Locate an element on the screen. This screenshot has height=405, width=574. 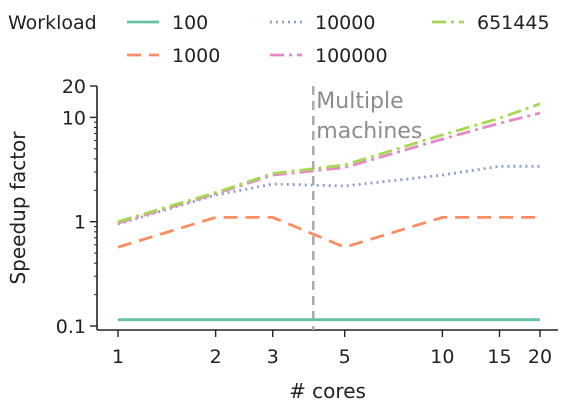
x-tick-label: 20 is located at coordinates (540, 357).